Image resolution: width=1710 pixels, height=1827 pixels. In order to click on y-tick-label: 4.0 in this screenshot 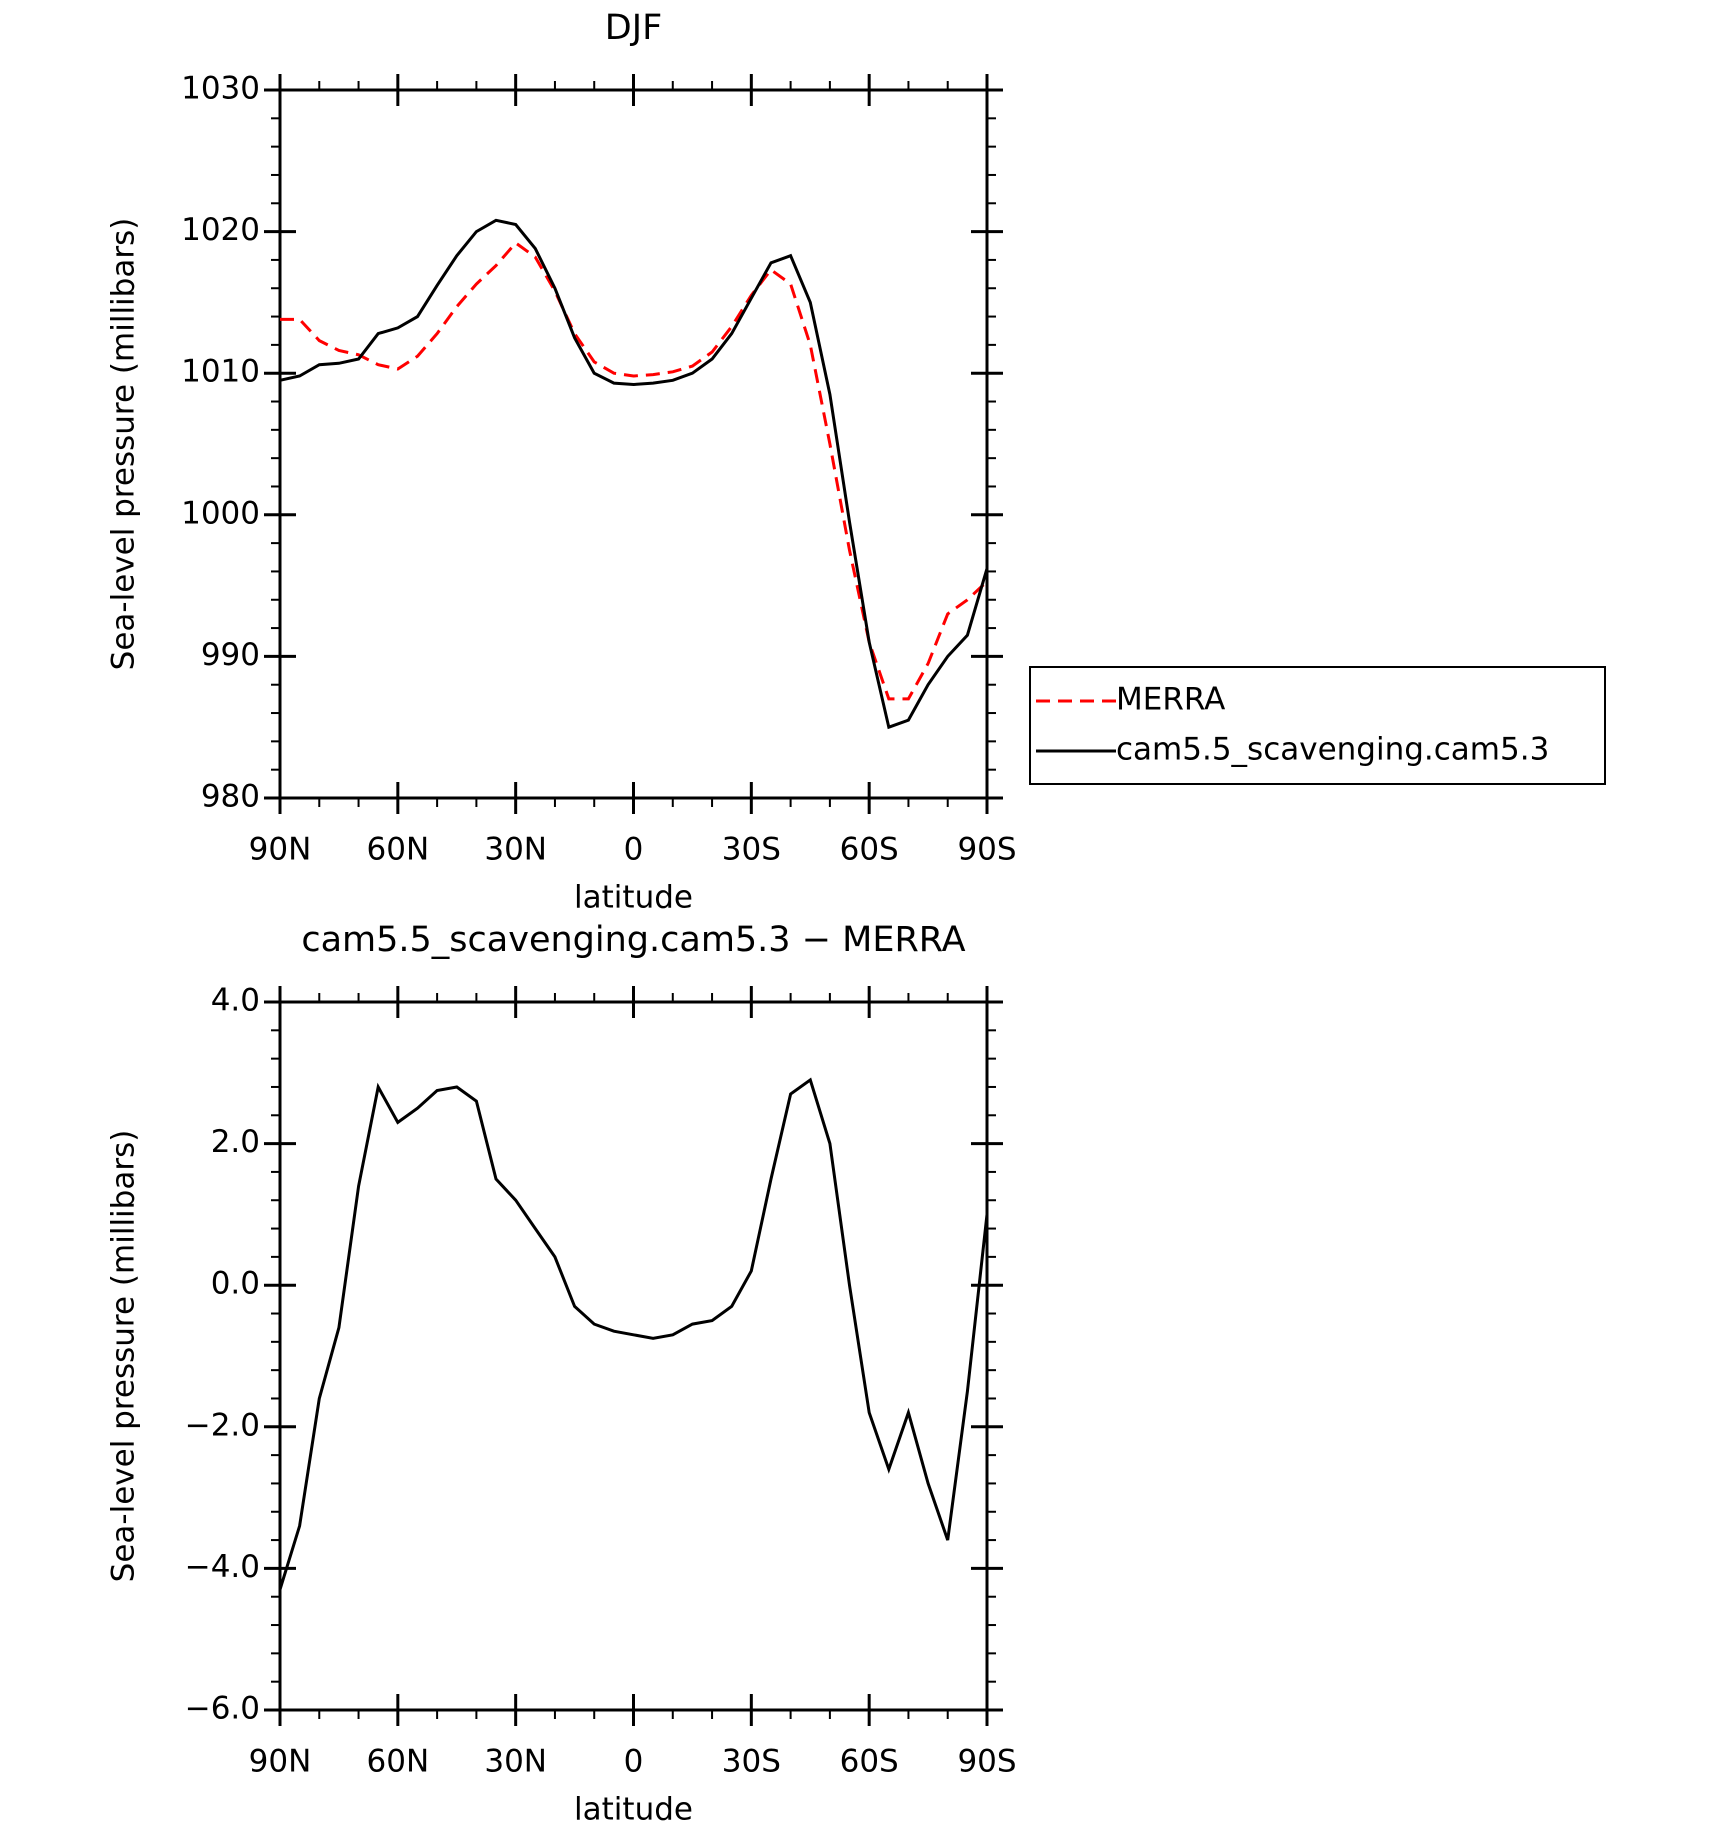, I will do `click(235, 1001)`.